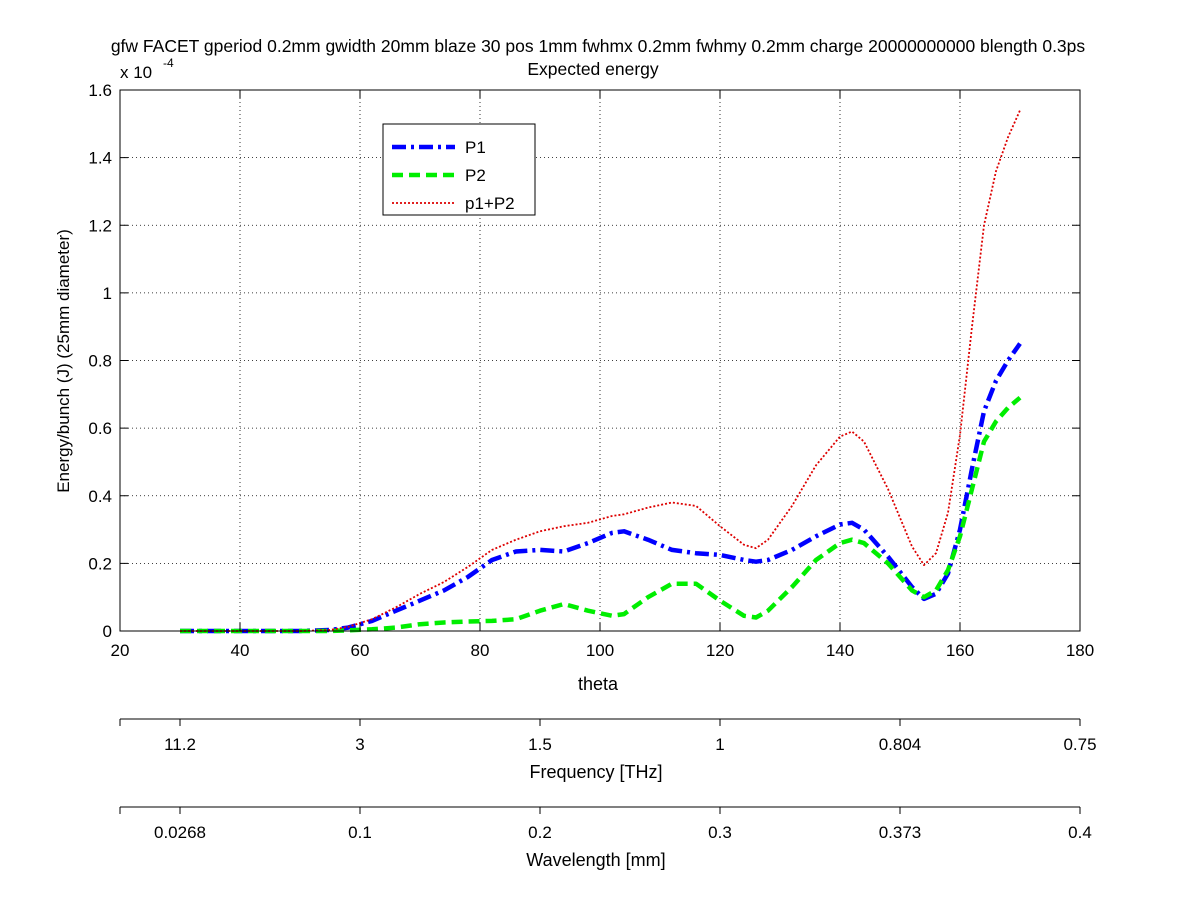 This screenshot has height=901, width=1200. Describe the element at coordinates (840, 650) in the screenshot. I see `x-tick-label: 140` at that location.